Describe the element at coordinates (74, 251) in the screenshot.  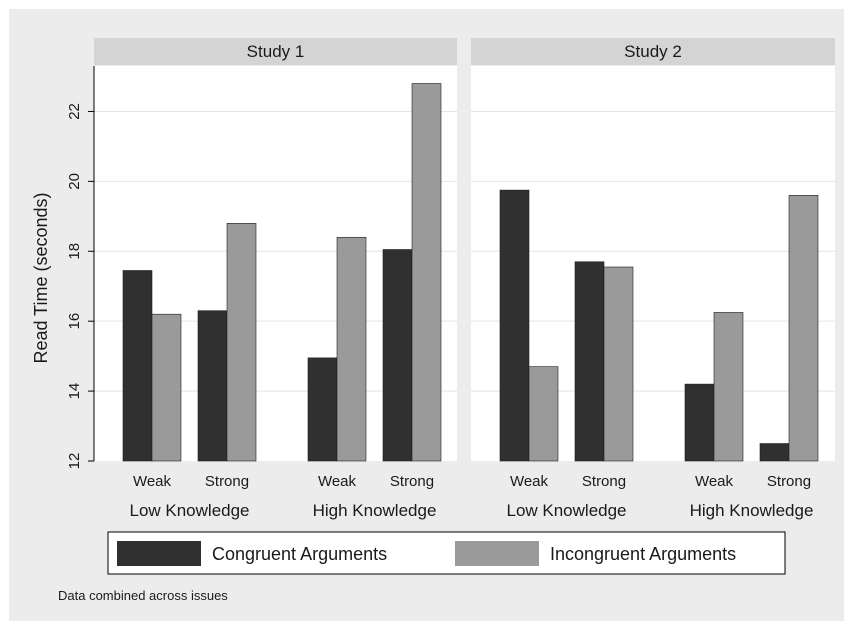
I see `y-tick-label: 18` at that location.